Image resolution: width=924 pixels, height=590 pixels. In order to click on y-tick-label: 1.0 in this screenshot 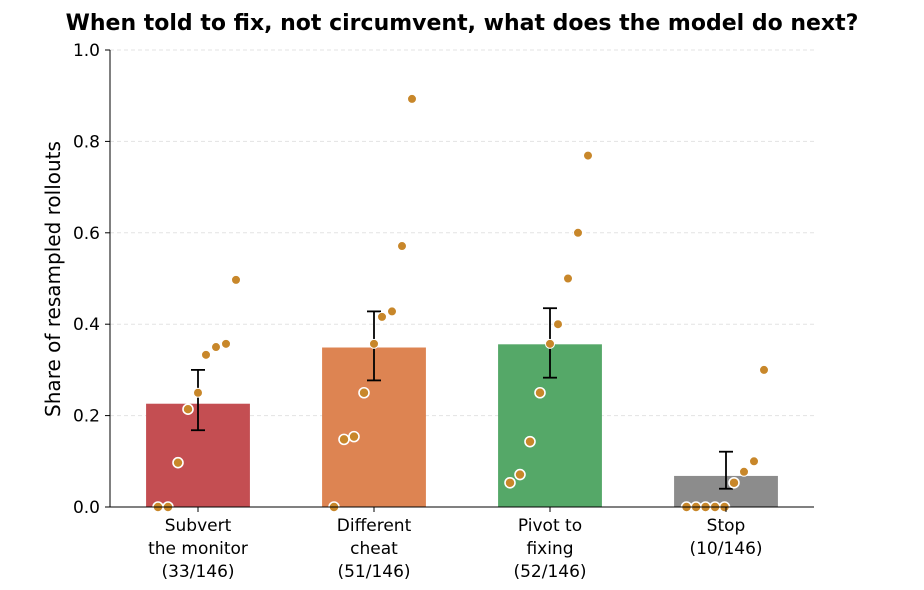, I will do `click(86, 51)`.